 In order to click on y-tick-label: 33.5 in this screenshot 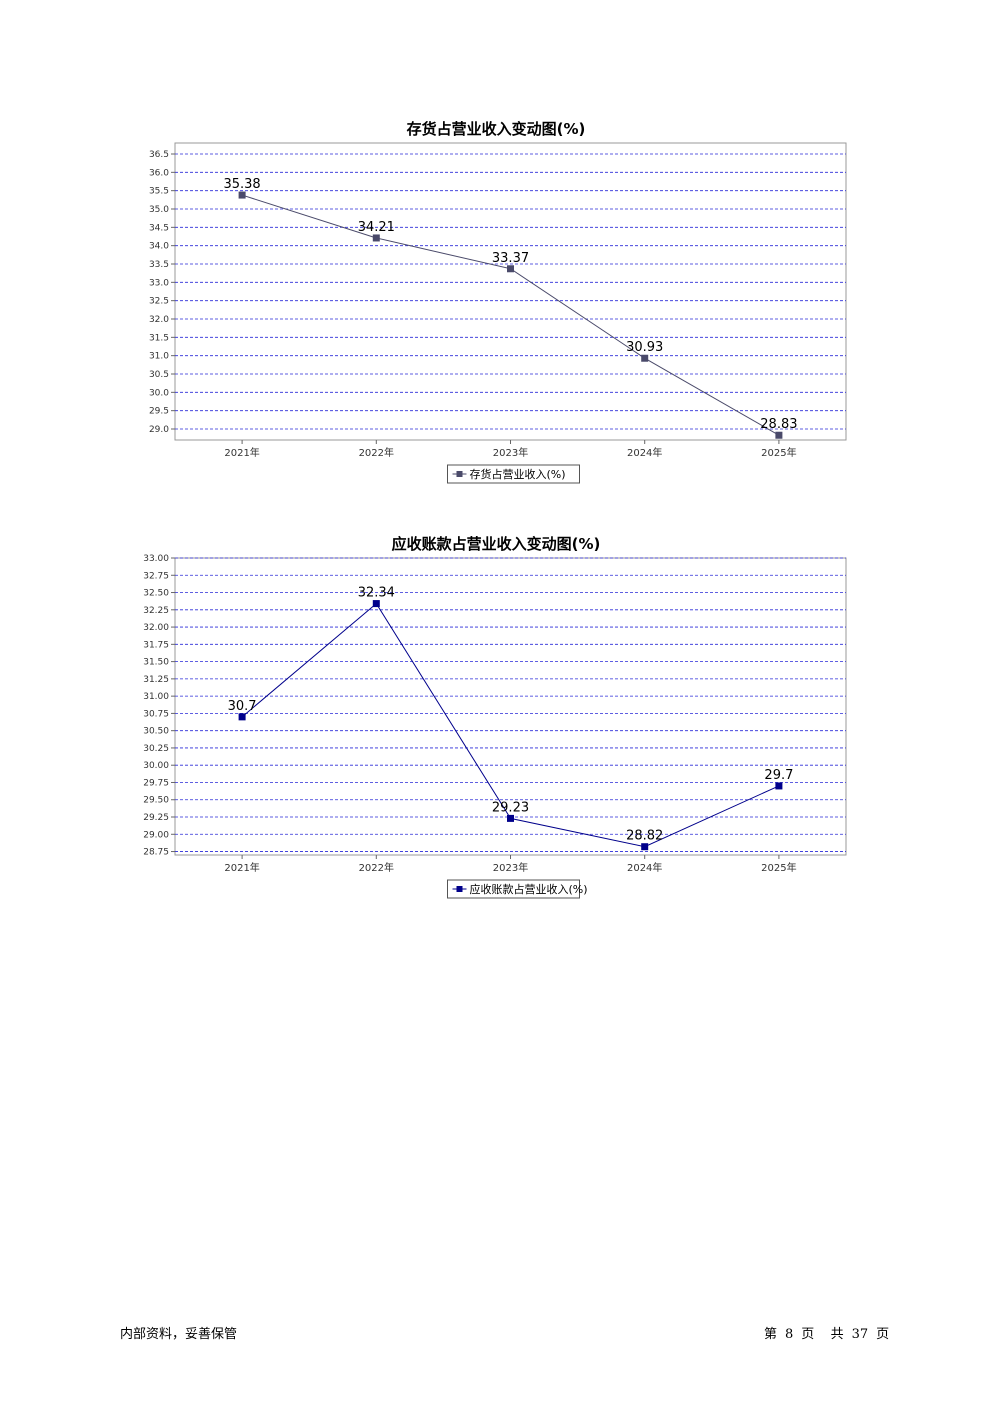, I will do `click(159, 265)`.